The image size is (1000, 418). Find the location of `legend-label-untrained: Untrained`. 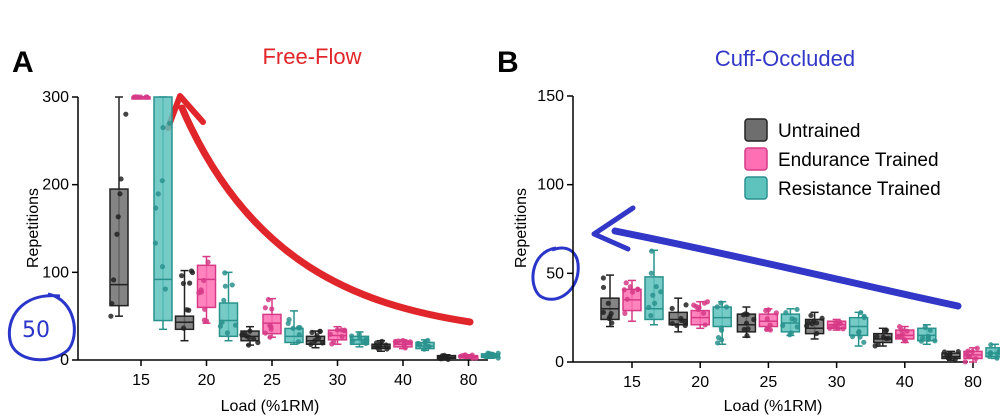

legend-label-untrained: Untrained is located at coordinates (819, 131).